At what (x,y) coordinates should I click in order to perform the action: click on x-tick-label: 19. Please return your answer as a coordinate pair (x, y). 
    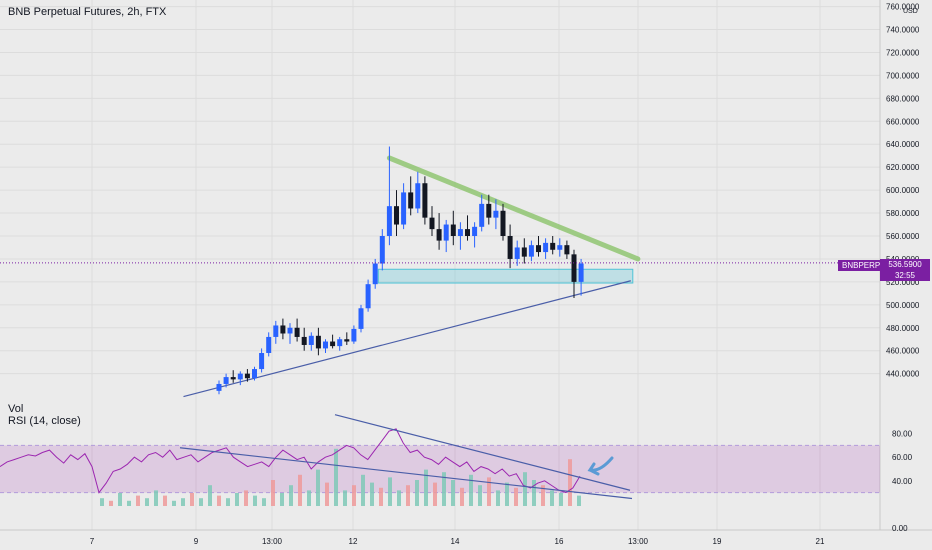
    Looking at the image, I should click on (717, 541).